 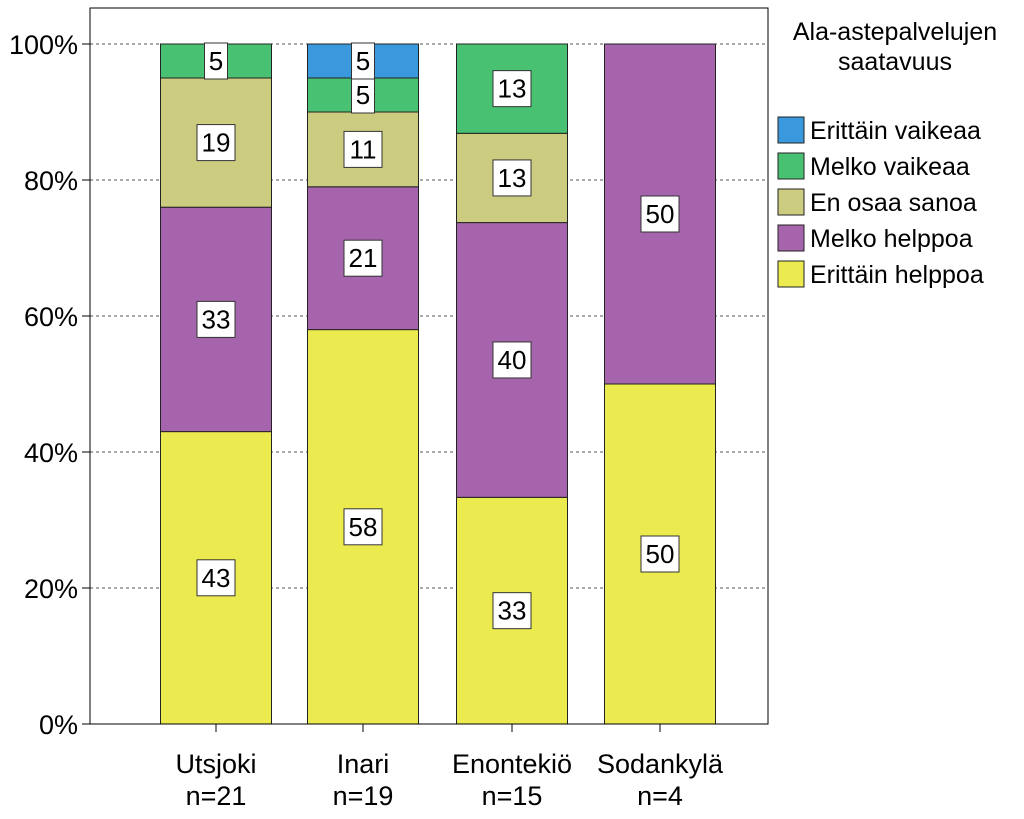 What do you see at coordinates (791, 202) in the screenshot?
I see `legend-swatch-en-osaa-sanoa` at bounding box center [791, 202].